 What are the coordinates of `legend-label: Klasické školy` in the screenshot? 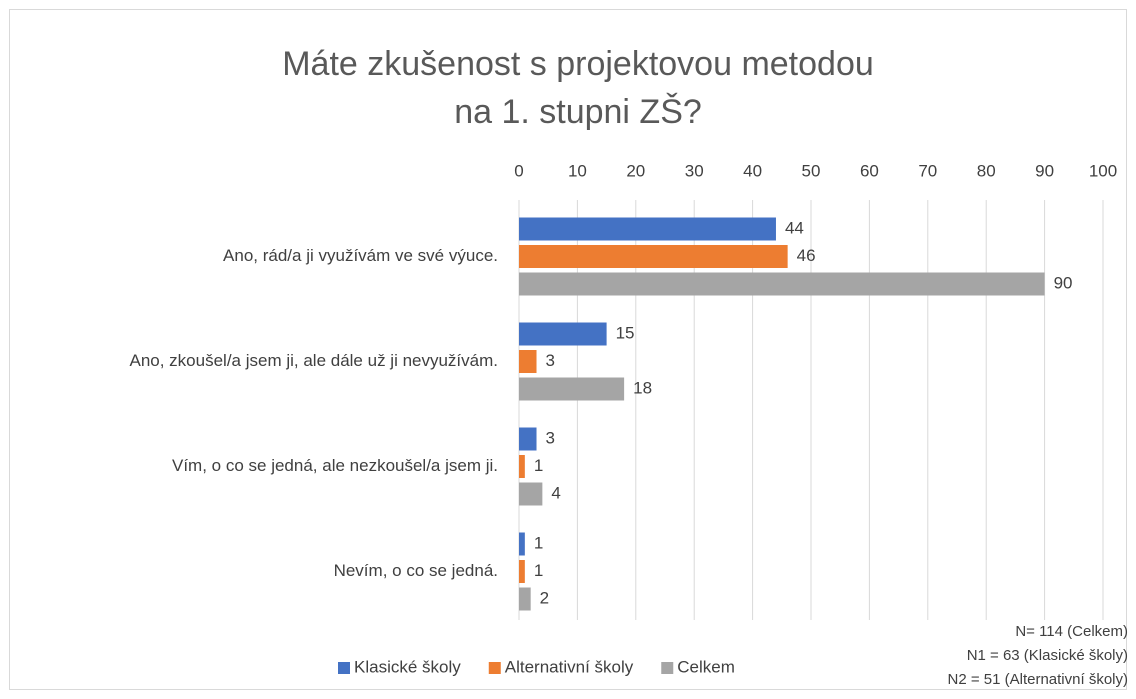 It's located at (407, 666).